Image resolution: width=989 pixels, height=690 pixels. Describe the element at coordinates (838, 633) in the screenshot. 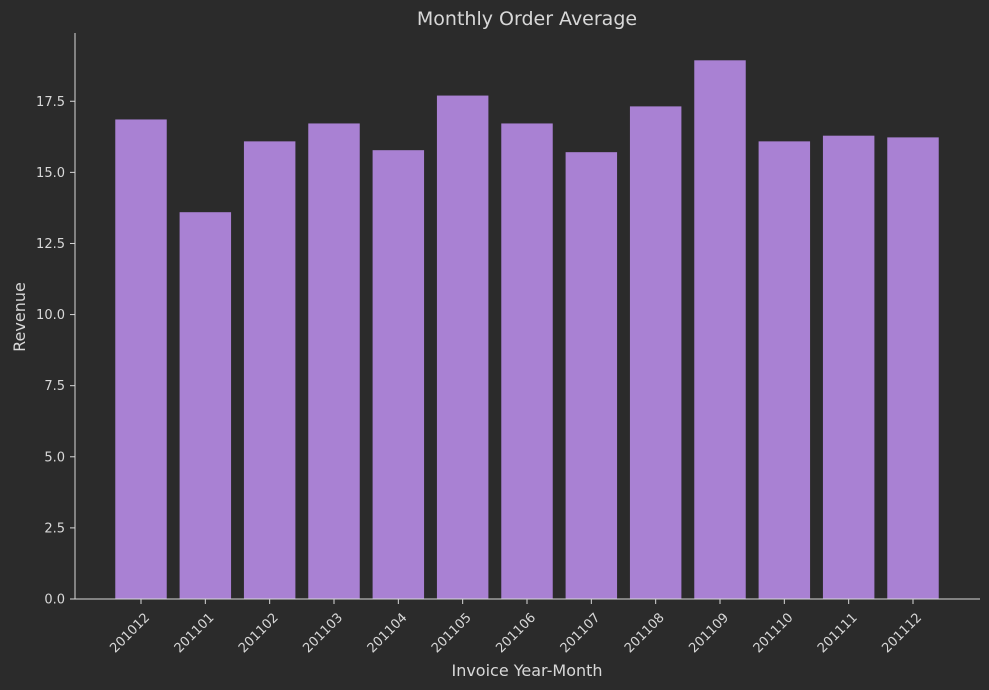

I see `x-tick-label-201111: 201111` at that location.